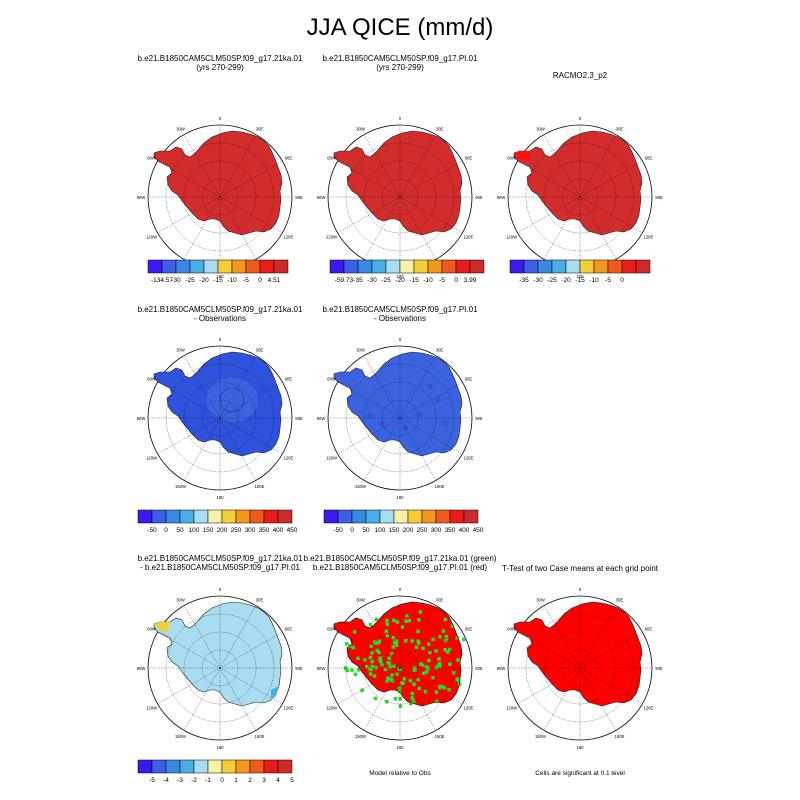  I want to click on colorbar-tick-label: 150, so click(394, 530).